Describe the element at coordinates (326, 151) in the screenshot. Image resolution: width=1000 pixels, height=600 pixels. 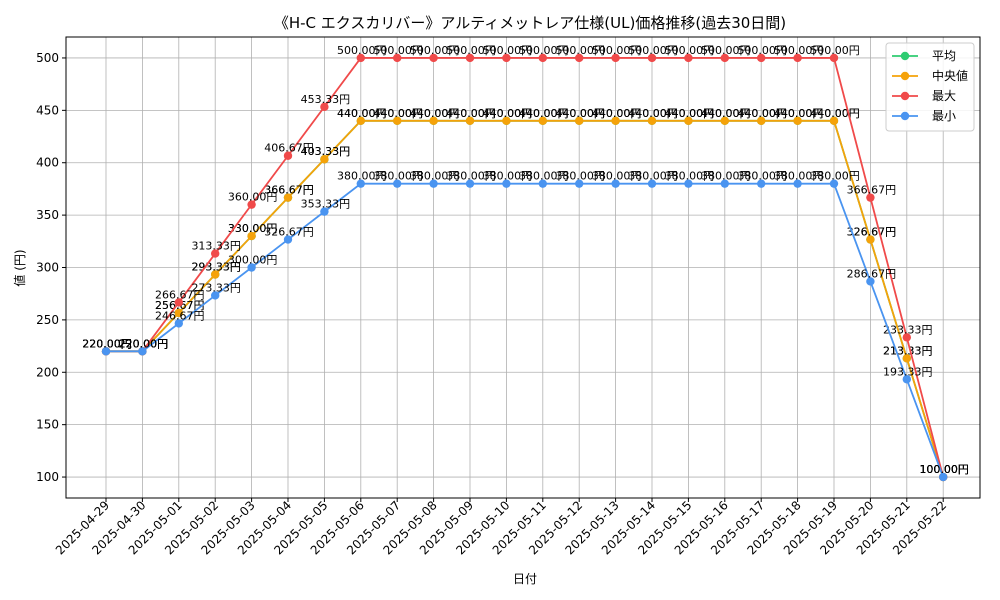
I see `data-label: 403.33円` at that location.